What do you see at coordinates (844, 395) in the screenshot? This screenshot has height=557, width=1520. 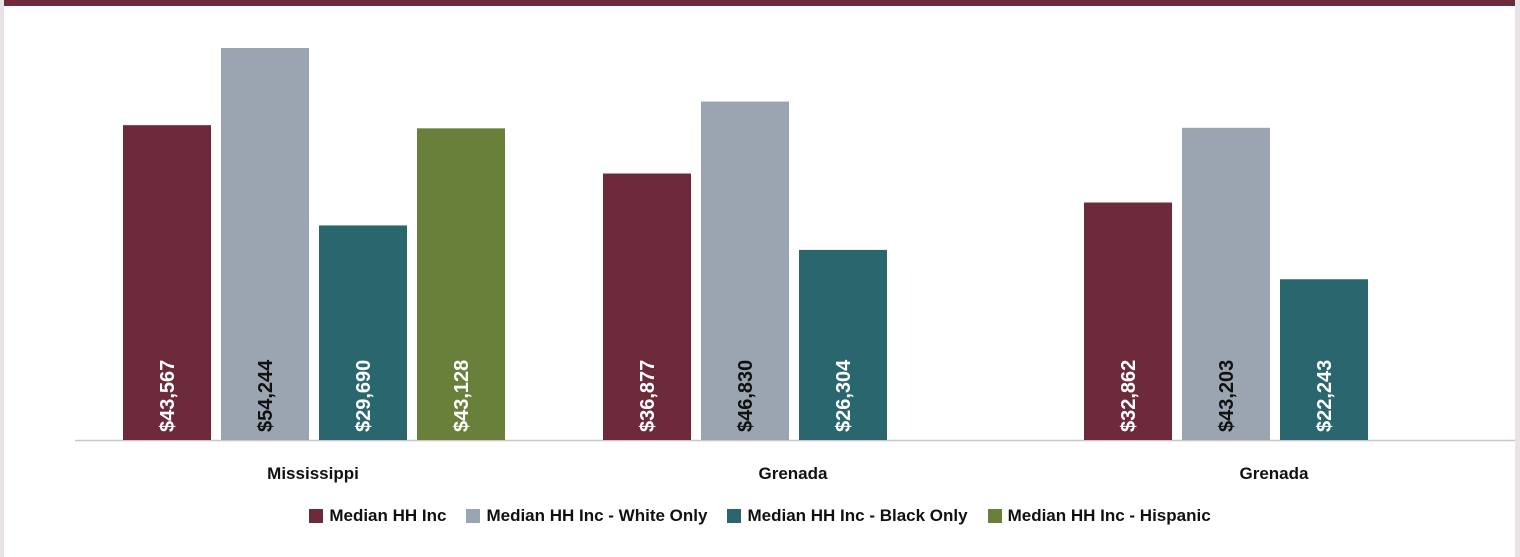 I see `data-label: $26,304` at bounding box center [844, 395].